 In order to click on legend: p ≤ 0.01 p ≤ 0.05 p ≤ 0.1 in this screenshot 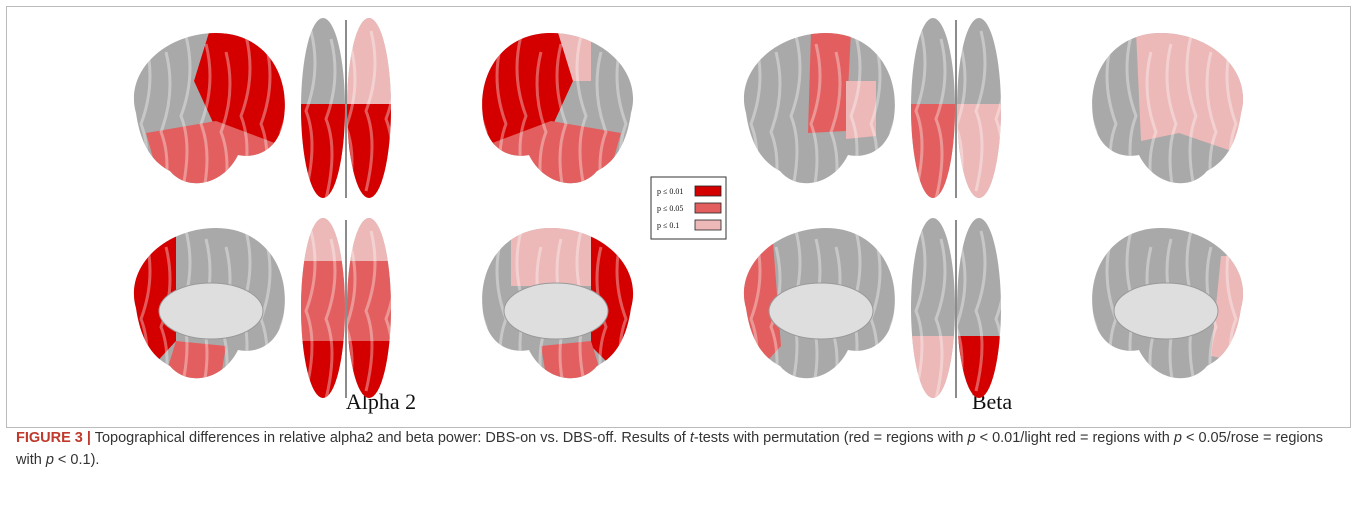, I will do `click(688, 208)`.